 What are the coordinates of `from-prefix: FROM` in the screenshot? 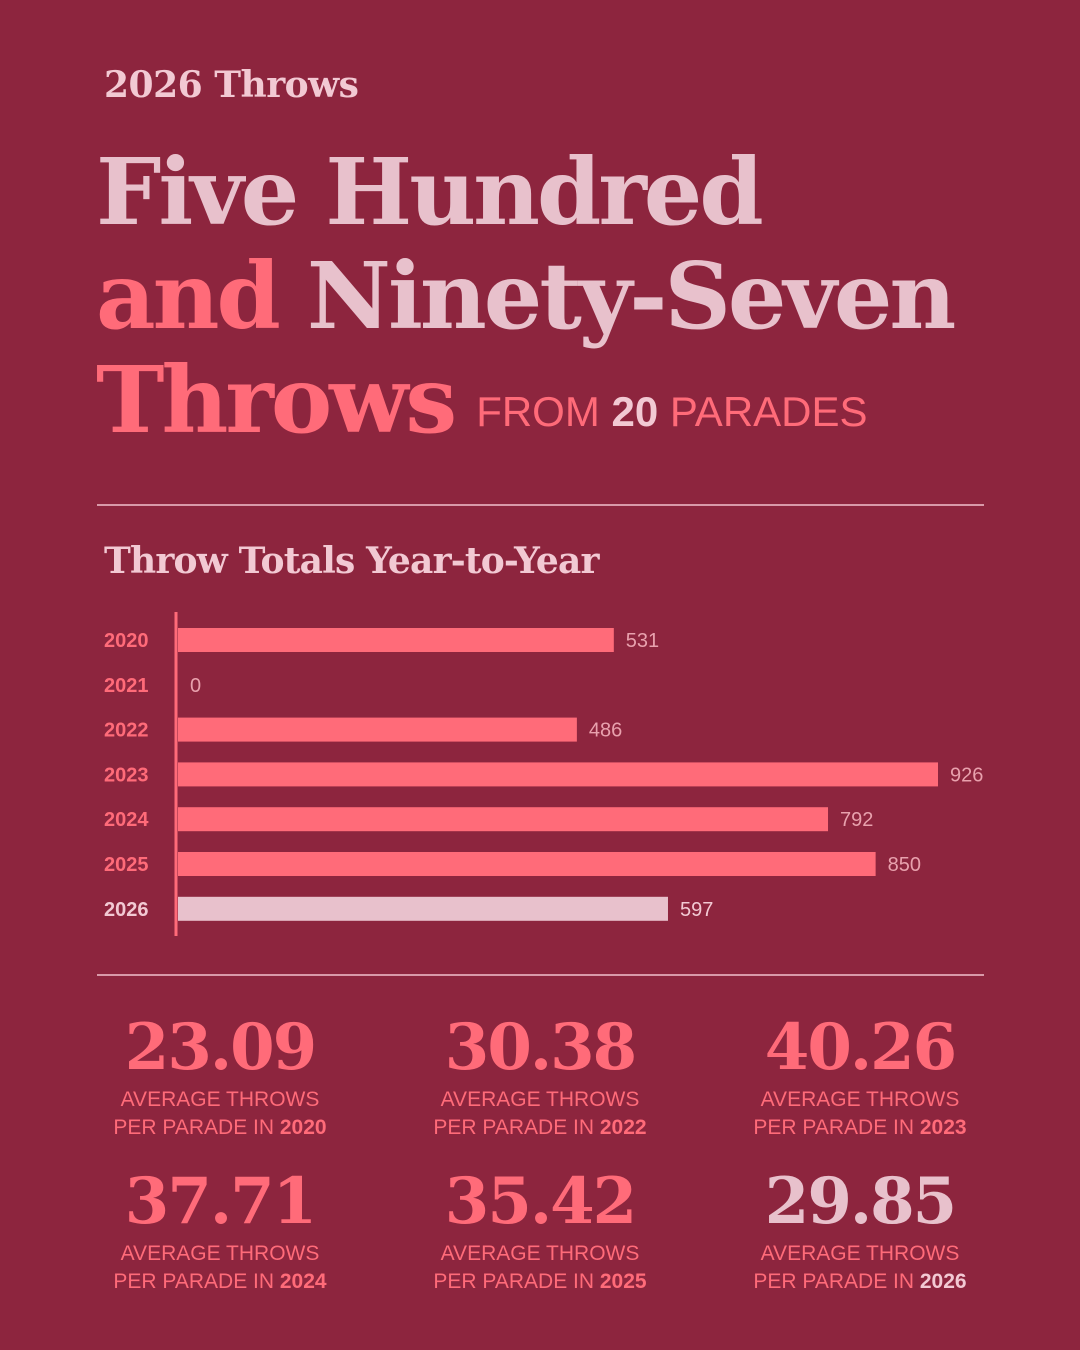 It's located at (538, 411).